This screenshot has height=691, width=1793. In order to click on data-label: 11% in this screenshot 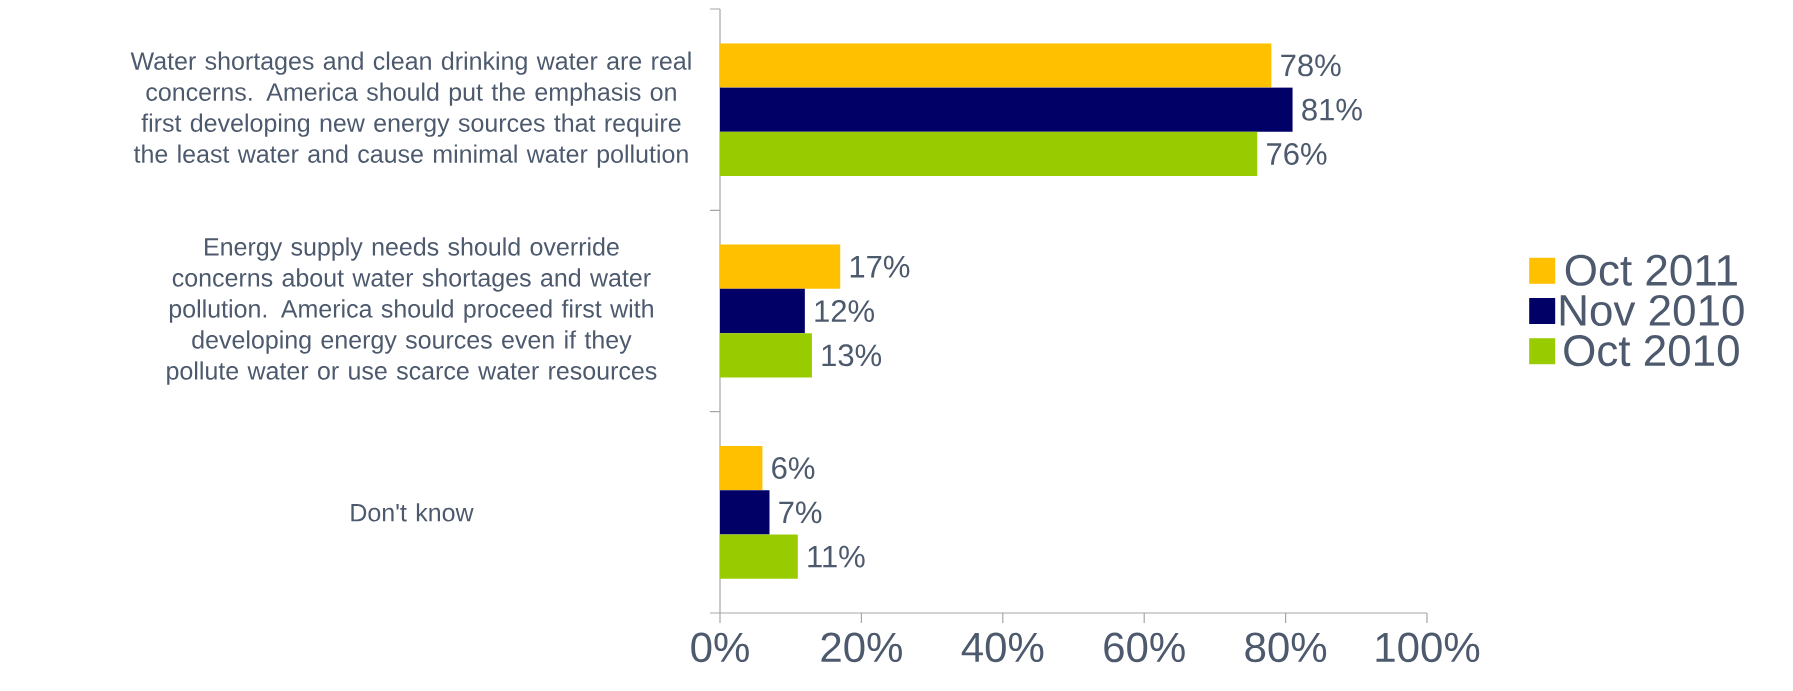, I will do `click(836, 556)`.